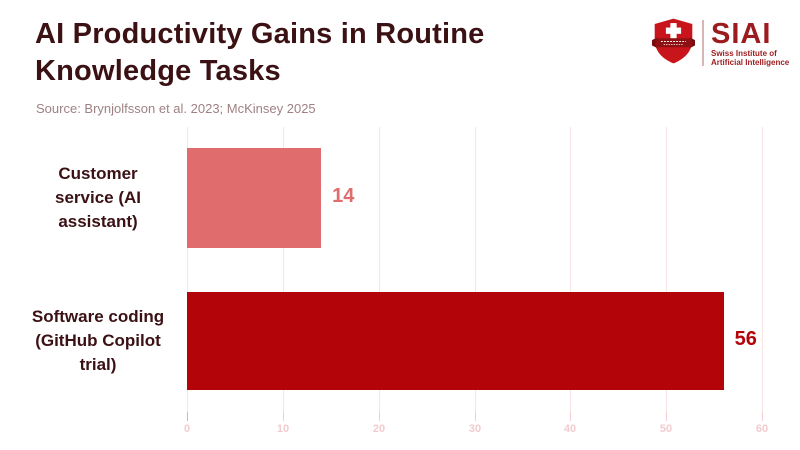 The image size is (800, 450). What do you see at coordinates (744, 53) in the screenshot?
I see `logo-subtitle-line1: Swiss Institute of` at bounding box center [744, 53].